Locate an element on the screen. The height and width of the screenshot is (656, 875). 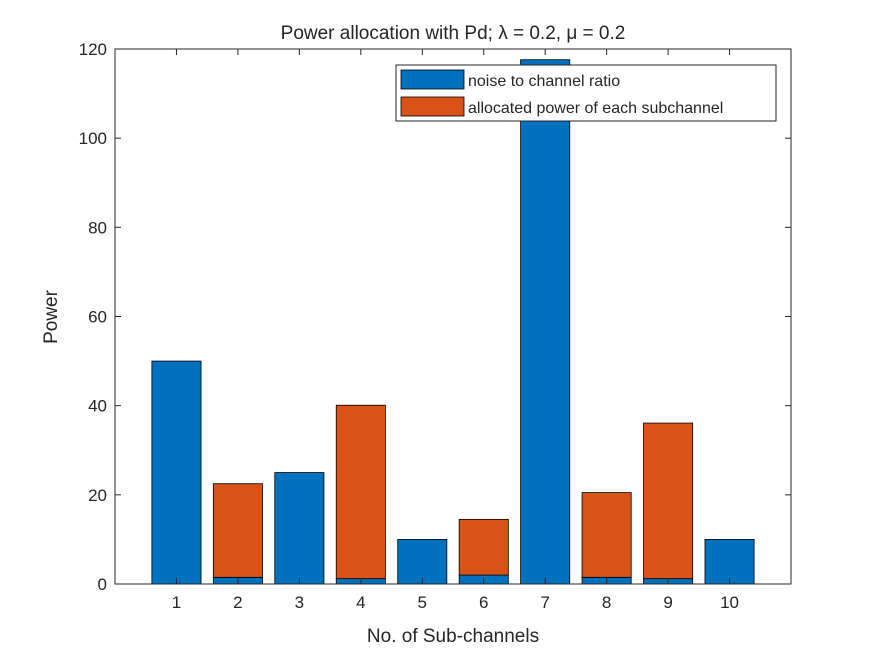
x-tick-label-5: 5 is located at coordinates (422, 602).